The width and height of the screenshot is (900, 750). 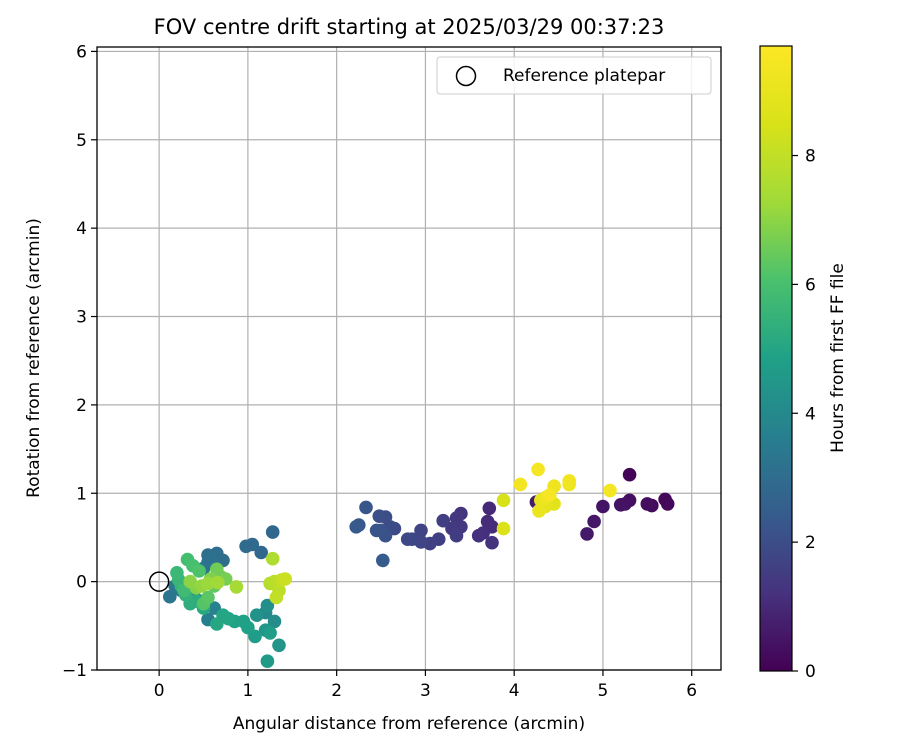 What do you see at coordinates (81, 583) in the screenshot?
I see `y-tick-label: 0` at bounding box center [81, 583].